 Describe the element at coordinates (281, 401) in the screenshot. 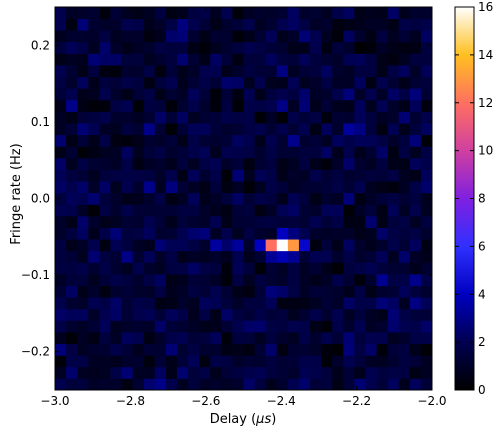

I see `x-tick-label: −2.4` at that location.